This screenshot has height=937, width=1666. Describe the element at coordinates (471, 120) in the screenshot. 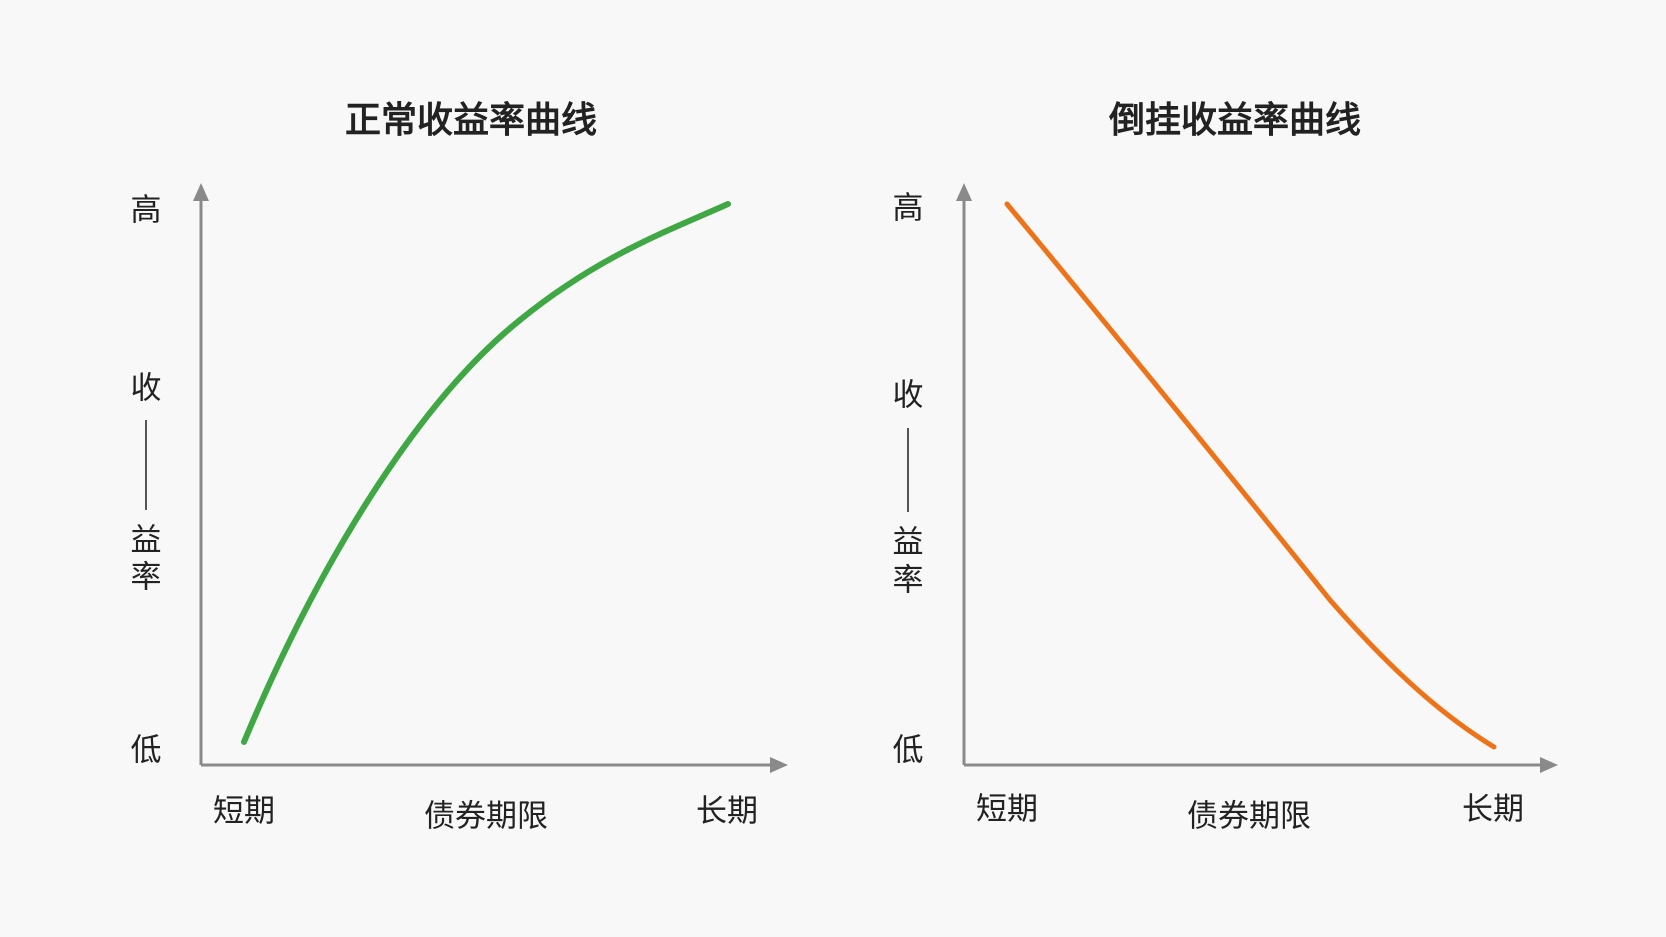

I see `panel-title: 正常收益率曲线` at that location.